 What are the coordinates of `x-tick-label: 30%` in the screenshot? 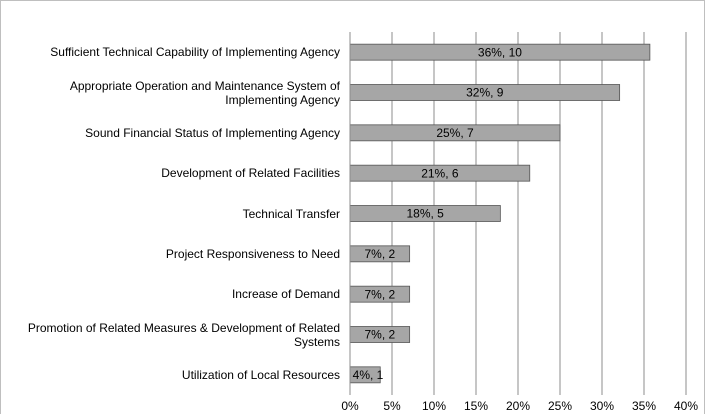 It's located at (602, 406).